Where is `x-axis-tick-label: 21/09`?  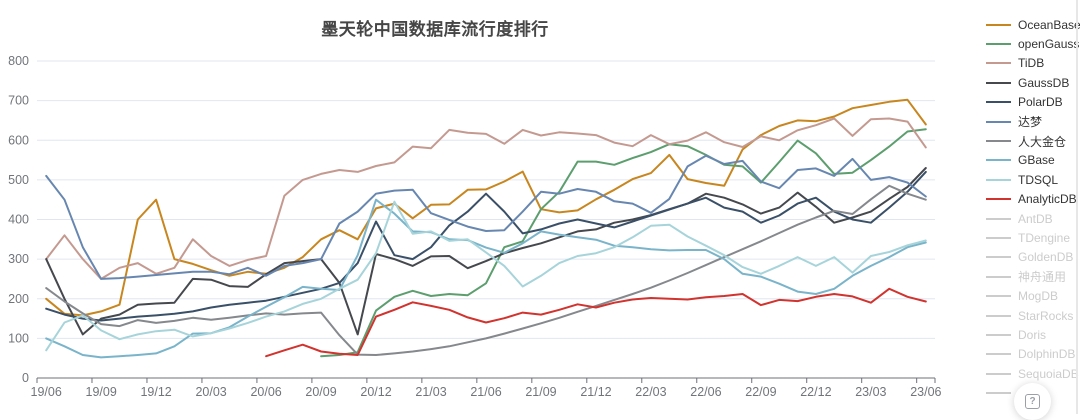 x-axis-tick-label: 21/09 is located at coordinates (540, 392).